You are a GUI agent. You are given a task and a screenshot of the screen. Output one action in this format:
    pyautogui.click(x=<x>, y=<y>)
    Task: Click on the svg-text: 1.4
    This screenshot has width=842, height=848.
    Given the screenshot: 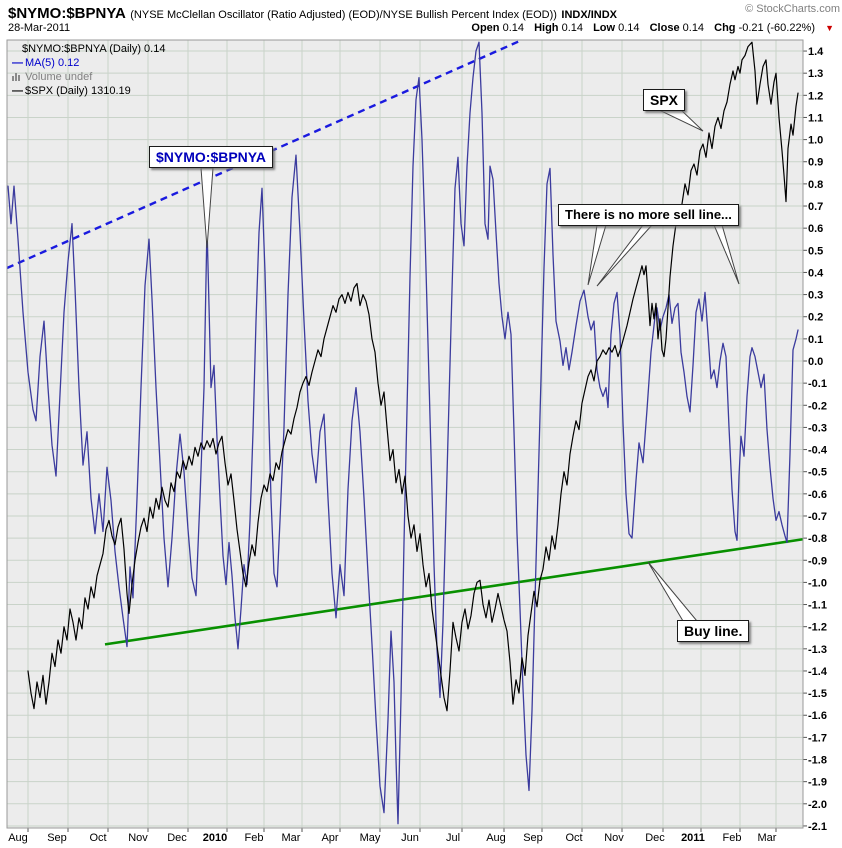 What is the action you would take?
    pyautogui.click(x=816, y=52)
    